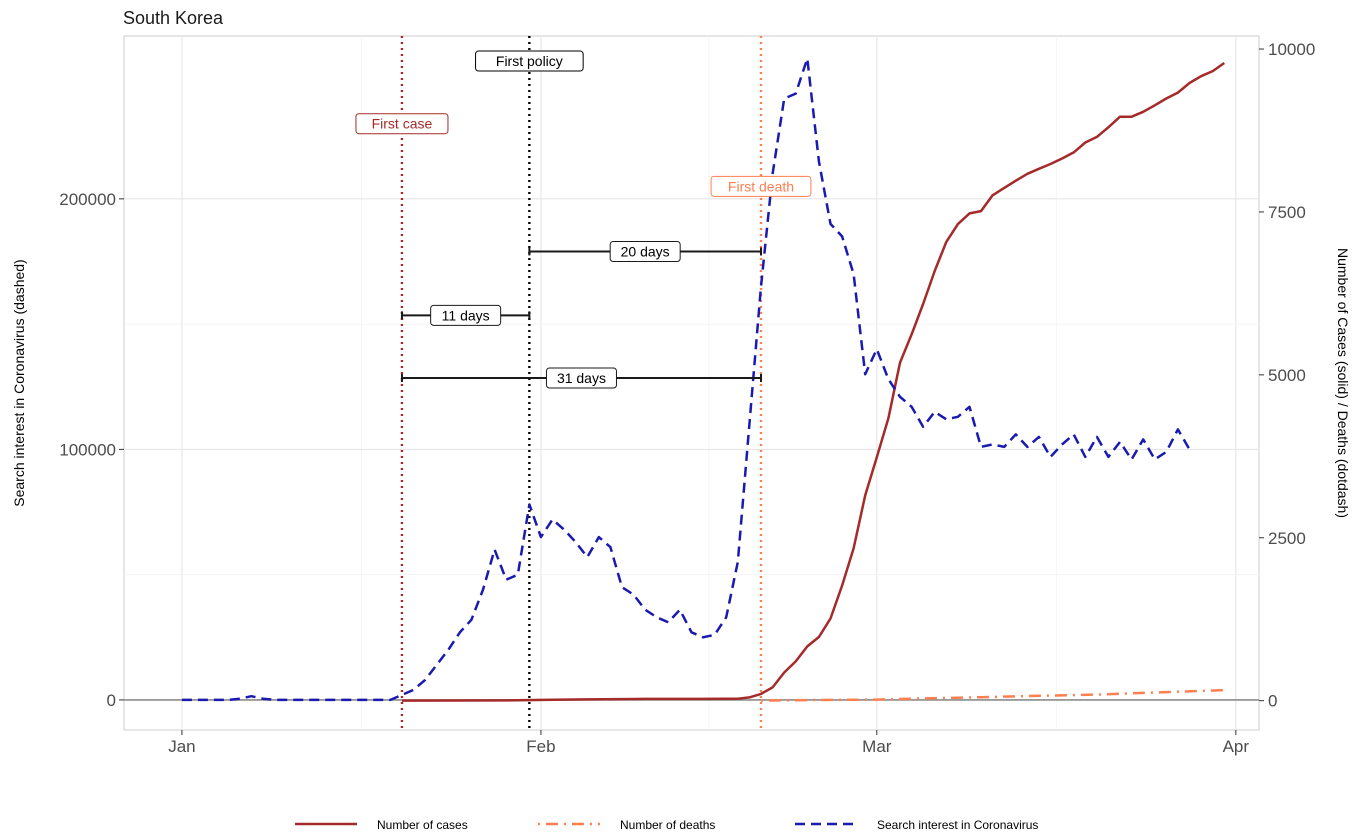  I want to click on event-label: First case, so click(402, 124).